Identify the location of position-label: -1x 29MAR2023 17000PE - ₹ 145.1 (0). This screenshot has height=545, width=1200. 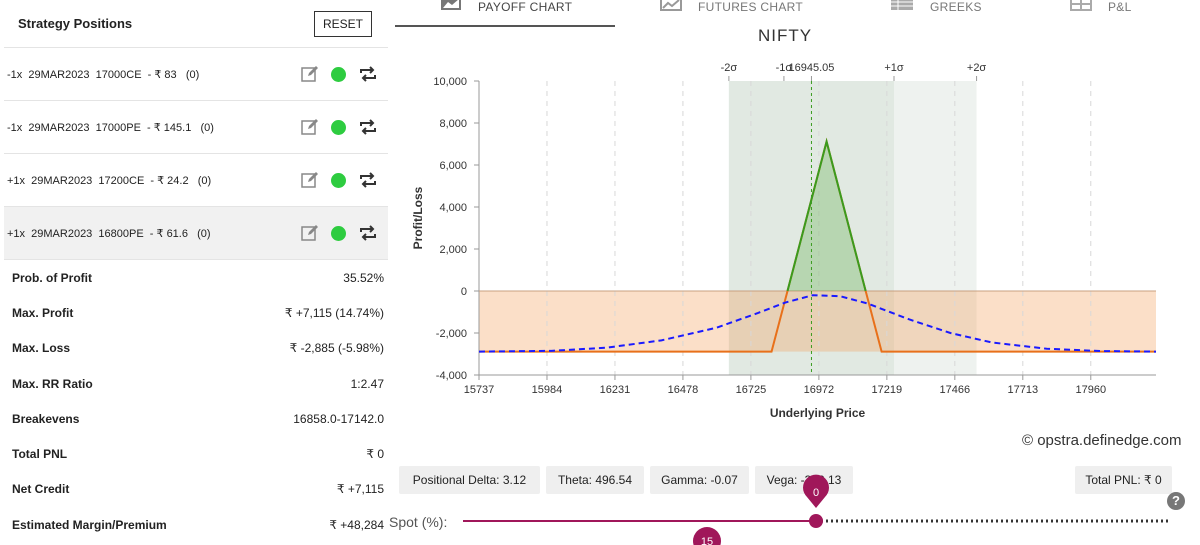
(110, 127).